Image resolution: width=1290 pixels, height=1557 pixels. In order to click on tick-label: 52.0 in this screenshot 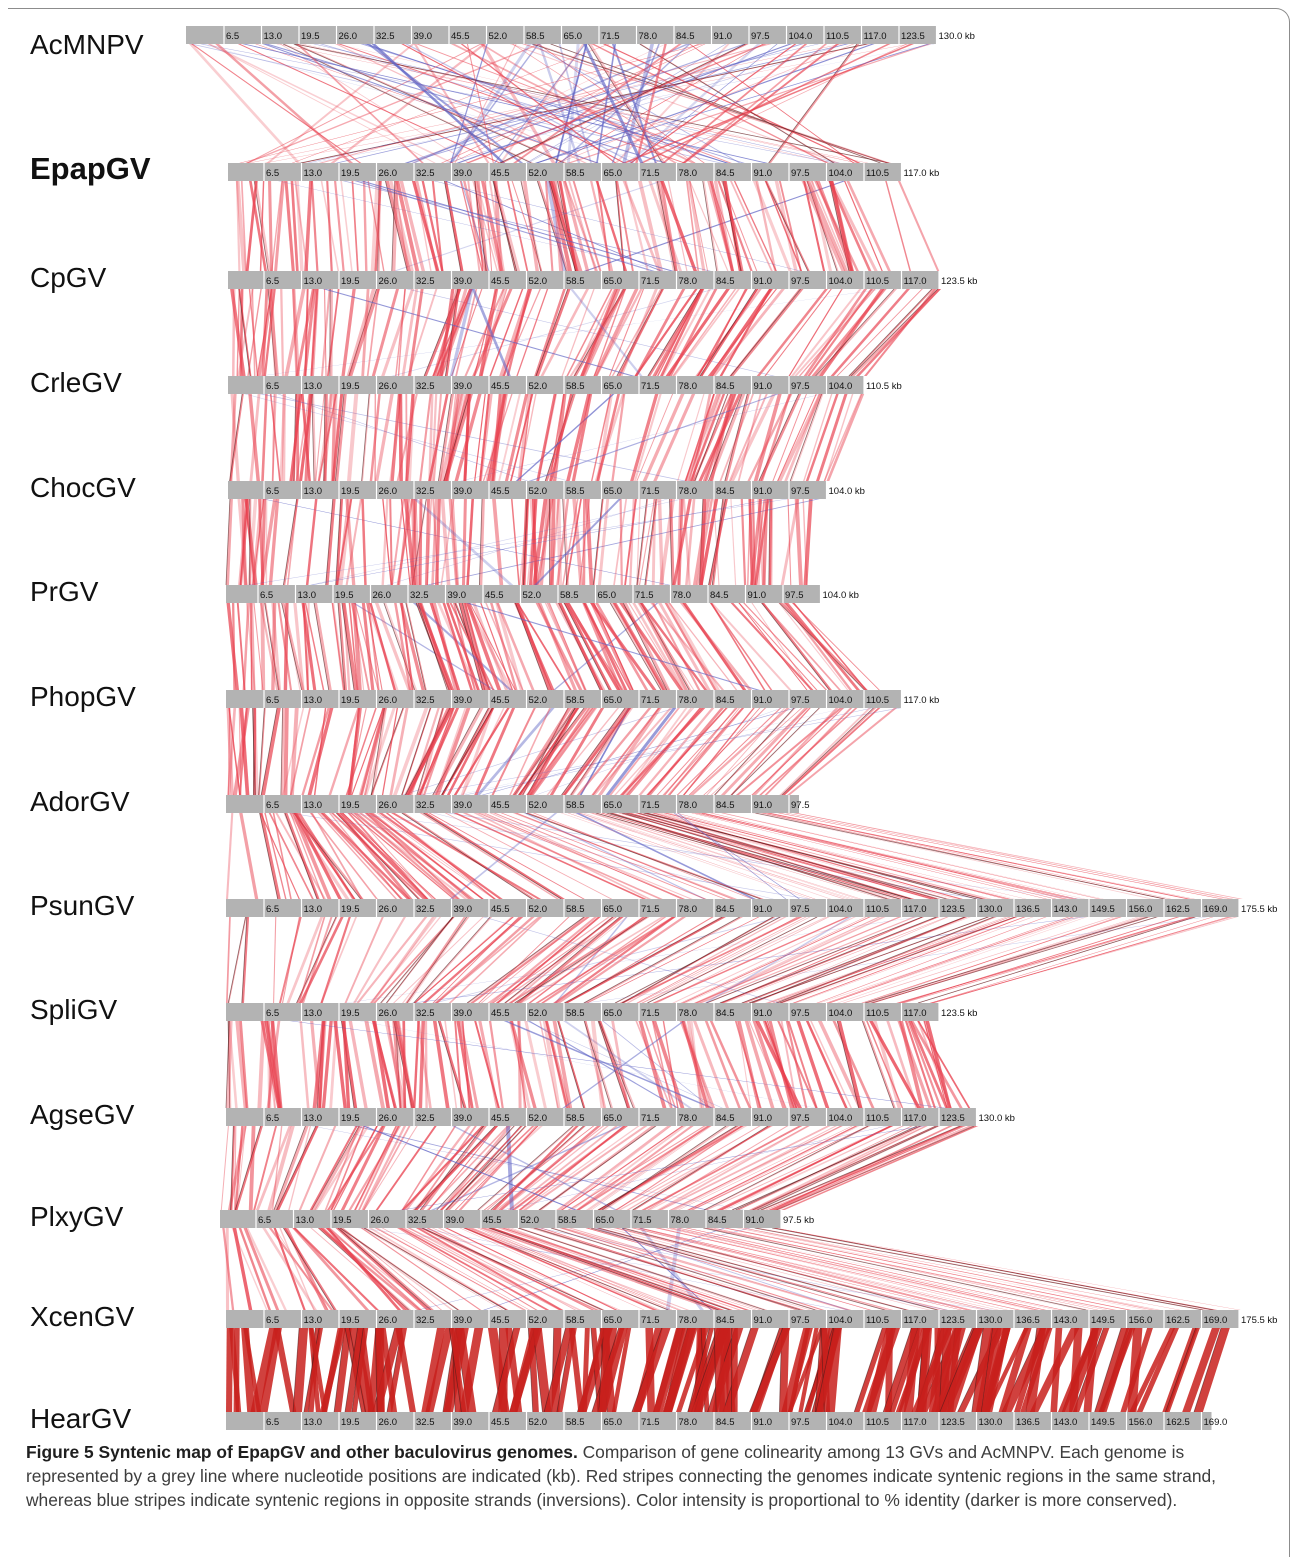, I will do `click(538, 1118)`.